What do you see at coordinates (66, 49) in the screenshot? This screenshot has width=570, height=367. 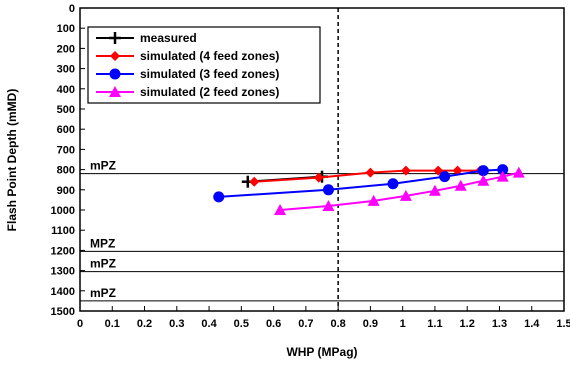 I see `y-tick-label: 200` at bounding box center [66, 49].